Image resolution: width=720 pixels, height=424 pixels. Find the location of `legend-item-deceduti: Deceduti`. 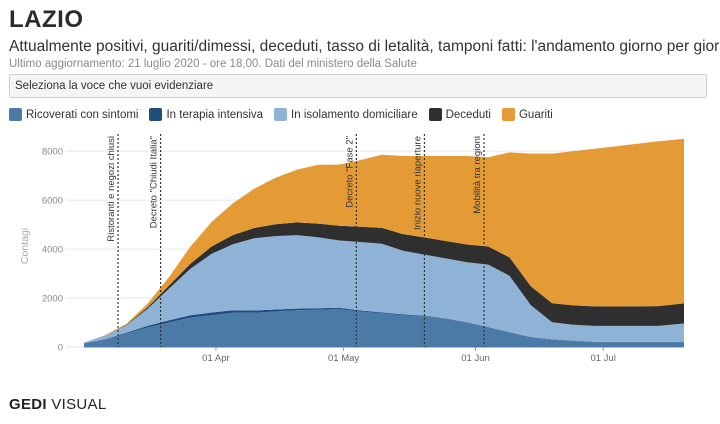

legend-item-deceduti: Deceduti is located at coordinates (459, 114).